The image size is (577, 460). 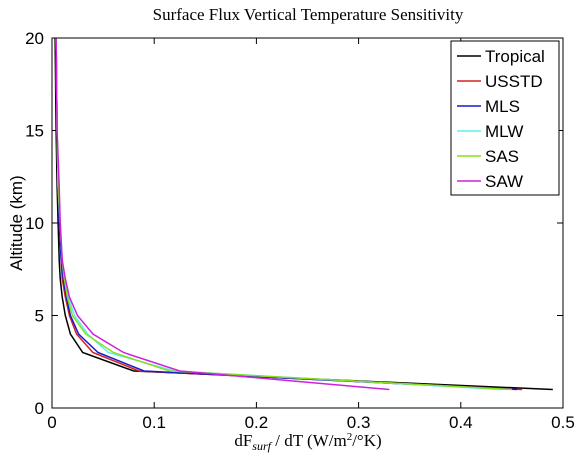 I want to click on legend-label: Tropical, so click(x=515, y=56).